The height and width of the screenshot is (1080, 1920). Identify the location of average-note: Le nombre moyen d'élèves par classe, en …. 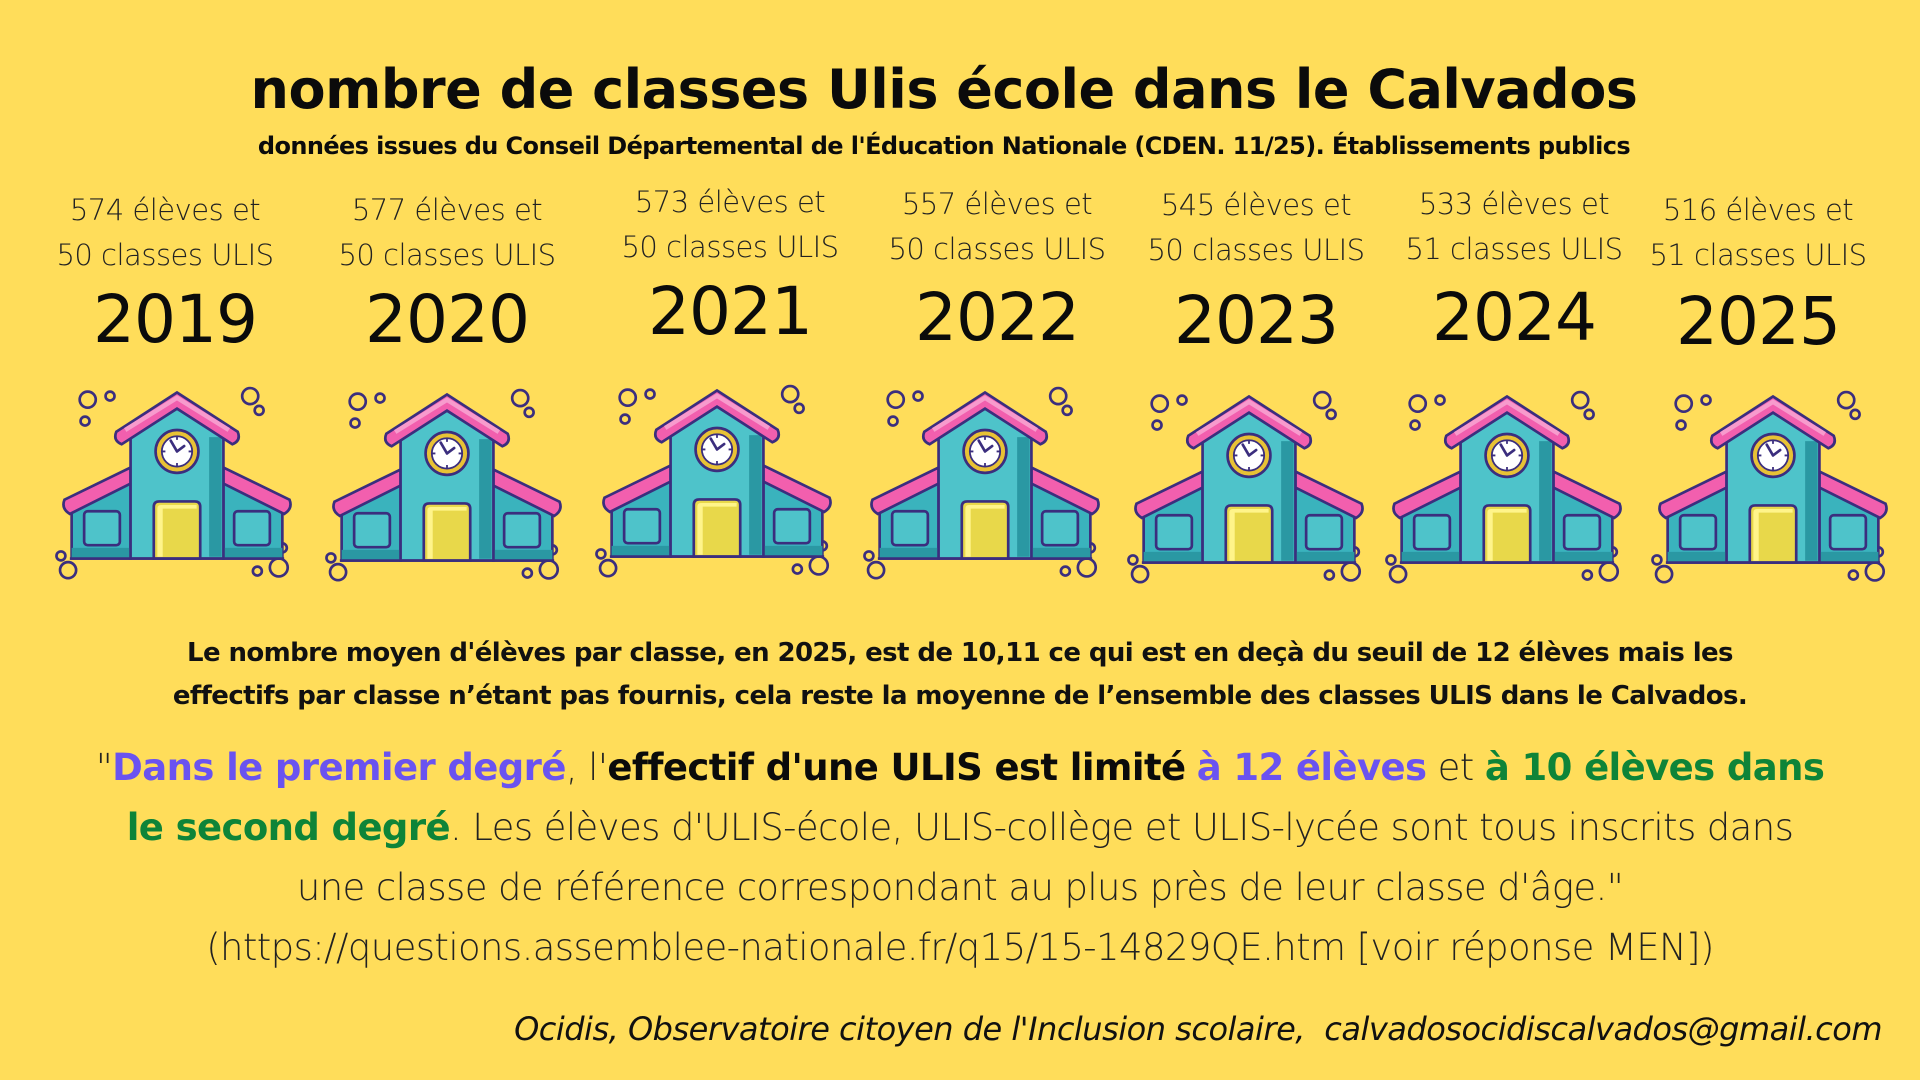
(960, 675).